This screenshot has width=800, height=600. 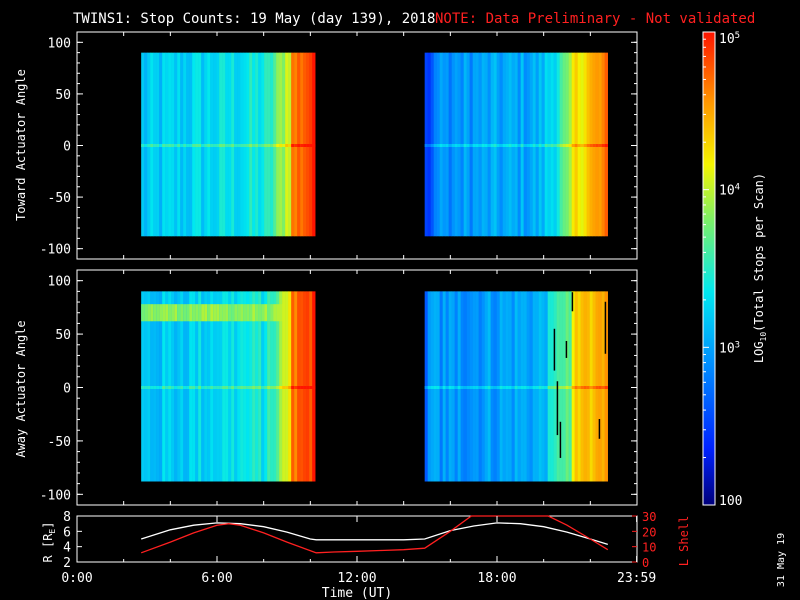 I want to click on r-tick-label: 8, so click(x=67, y=517).